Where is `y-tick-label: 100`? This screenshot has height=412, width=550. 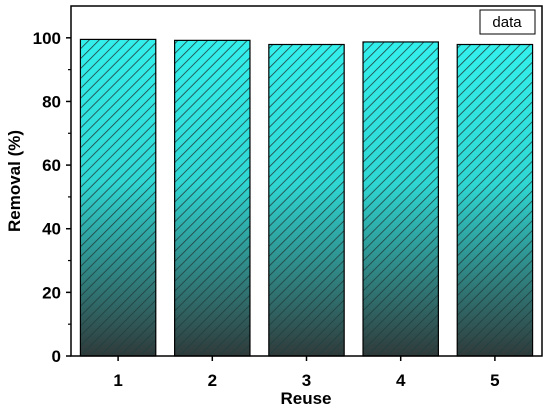 y-tick-label: 100 is located at coordinates (47, 38).